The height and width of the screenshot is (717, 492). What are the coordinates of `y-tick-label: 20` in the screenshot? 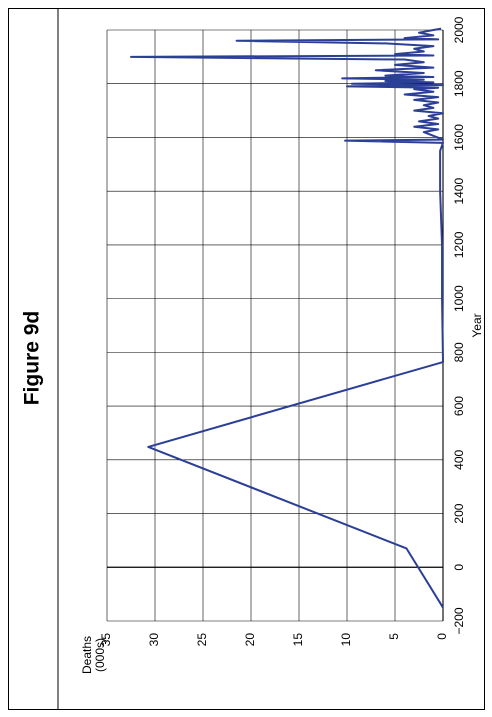 It's located at (250, 640).